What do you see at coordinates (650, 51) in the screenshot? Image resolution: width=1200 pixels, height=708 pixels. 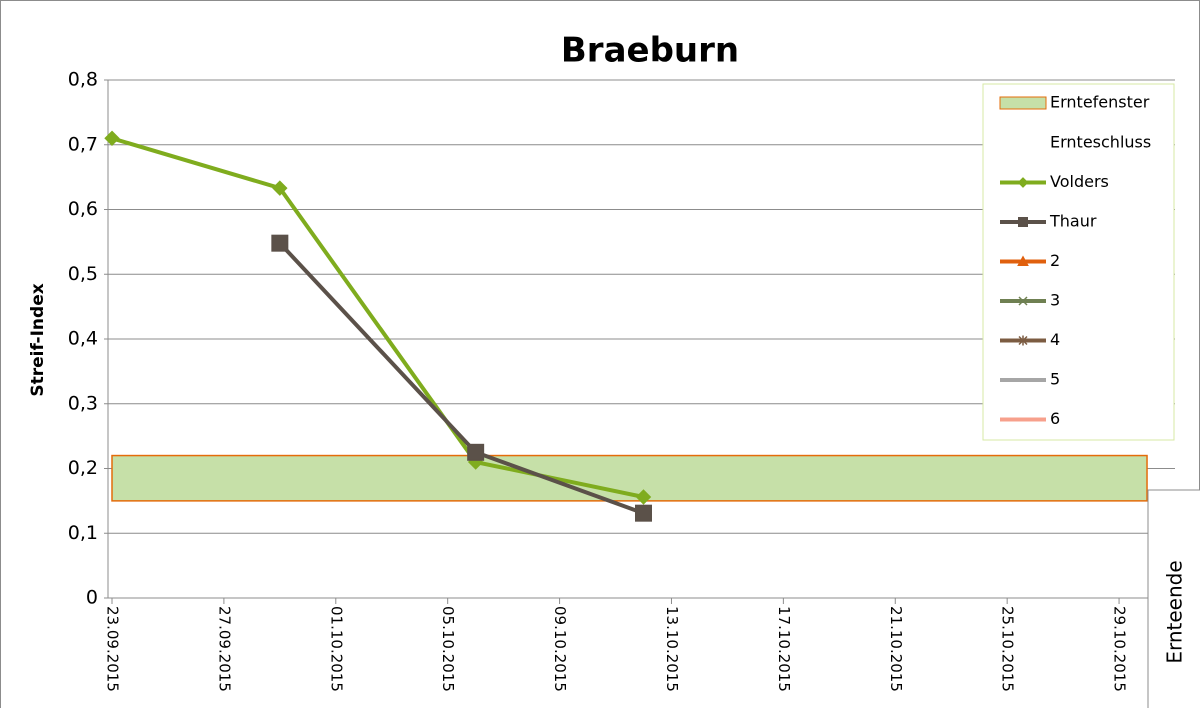 I see `chart-title: Braeburn` at bounding box center [650, 51].